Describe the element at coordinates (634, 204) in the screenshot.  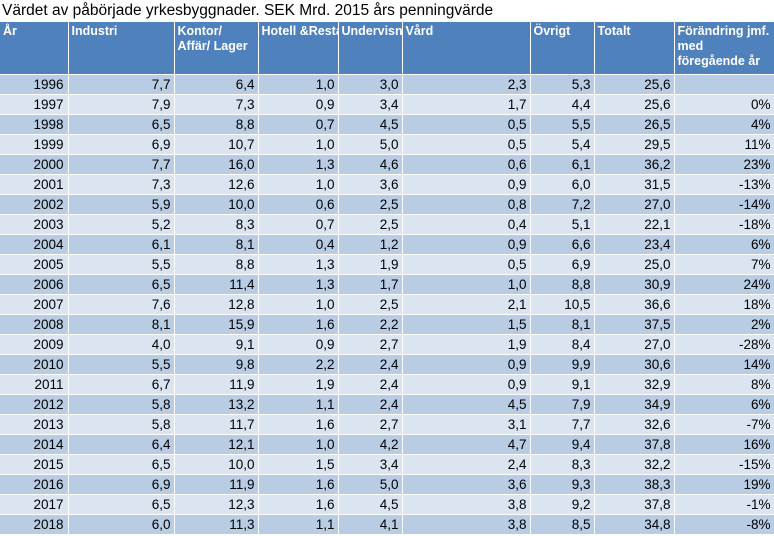
I see `cell-totalt: 27,0` at that location.